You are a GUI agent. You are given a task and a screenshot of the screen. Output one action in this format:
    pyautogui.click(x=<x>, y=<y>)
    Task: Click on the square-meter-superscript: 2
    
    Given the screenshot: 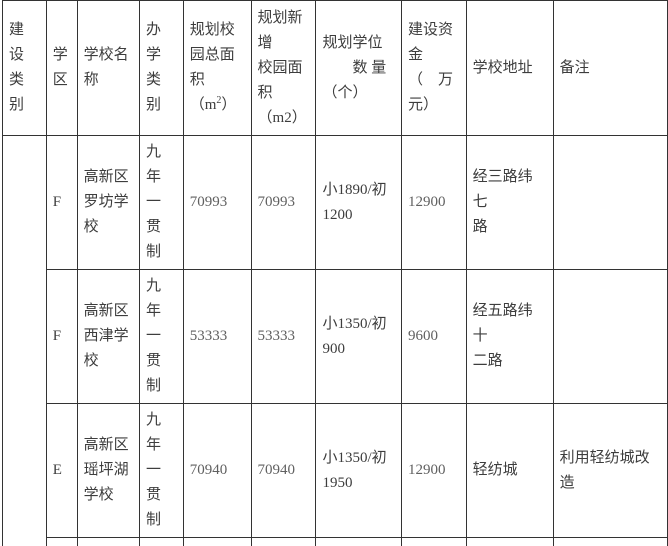 What is the action you would take?
    pyautogui.click(x=219, y=100)
    